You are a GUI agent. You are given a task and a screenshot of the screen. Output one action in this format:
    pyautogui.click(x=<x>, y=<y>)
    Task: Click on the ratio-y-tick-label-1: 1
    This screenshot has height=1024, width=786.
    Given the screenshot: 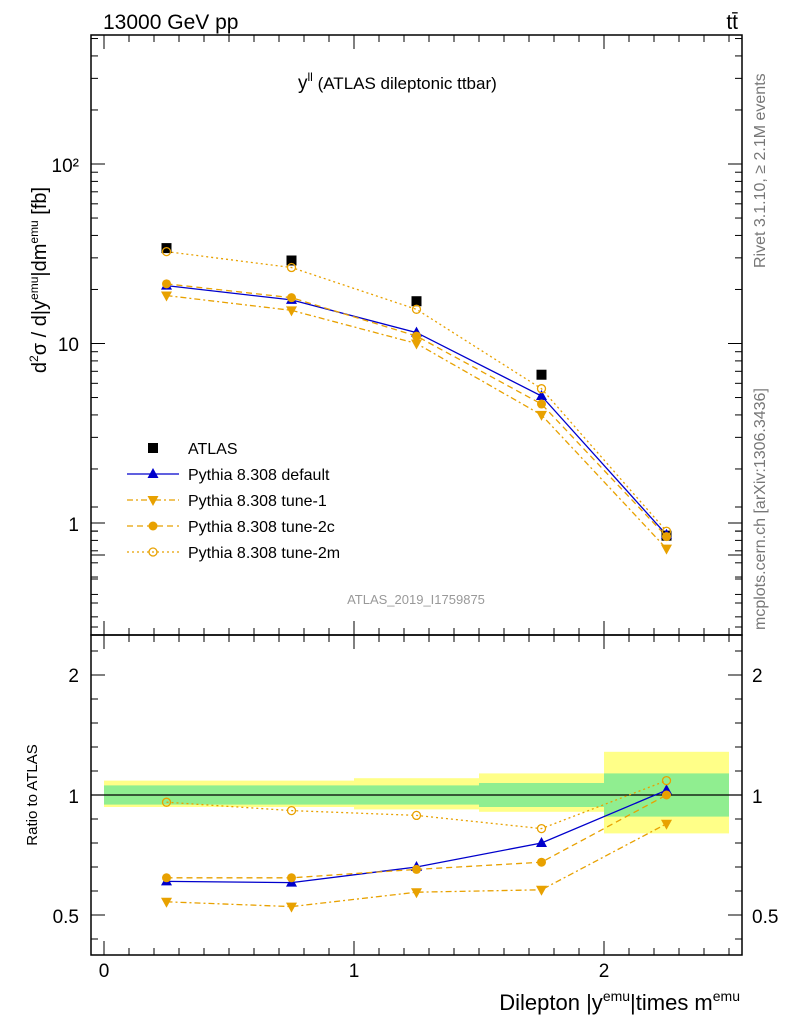 What is the action you would take?
    pyautogui.click(x=73, y=797)
    